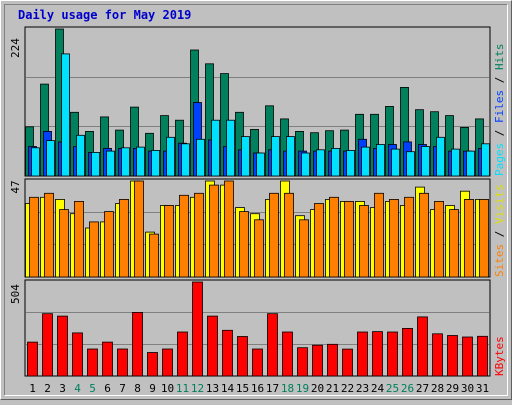 The image size is (512, 405). What do you see at coordinates (182, 388) in the screenshot?
I see `x-tick-label-day-11: 11` at bounding box center [182, 388].